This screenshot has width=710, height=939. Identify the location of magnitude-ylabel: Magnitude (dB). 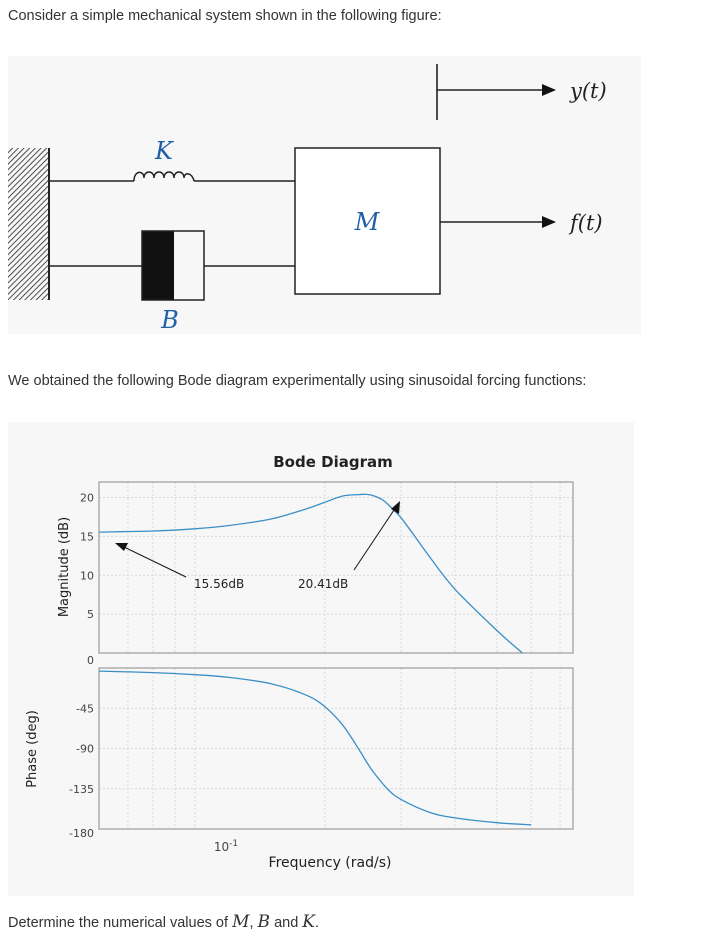
(64, 567).